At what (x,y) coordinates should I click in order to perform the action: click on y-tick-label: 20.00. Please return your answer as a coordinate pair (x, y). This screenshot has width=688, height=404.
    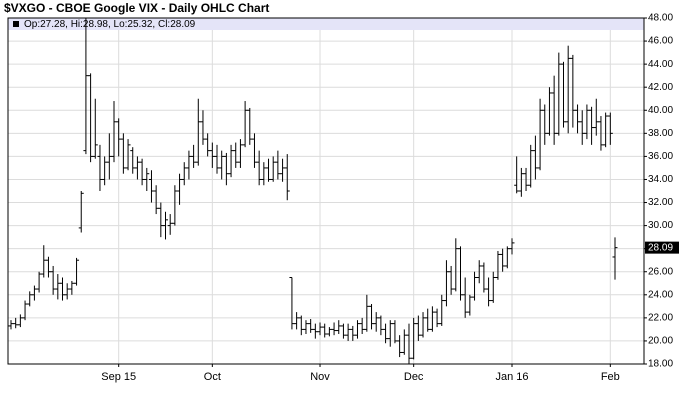
    Looking at the image, I should click on (660, 341).